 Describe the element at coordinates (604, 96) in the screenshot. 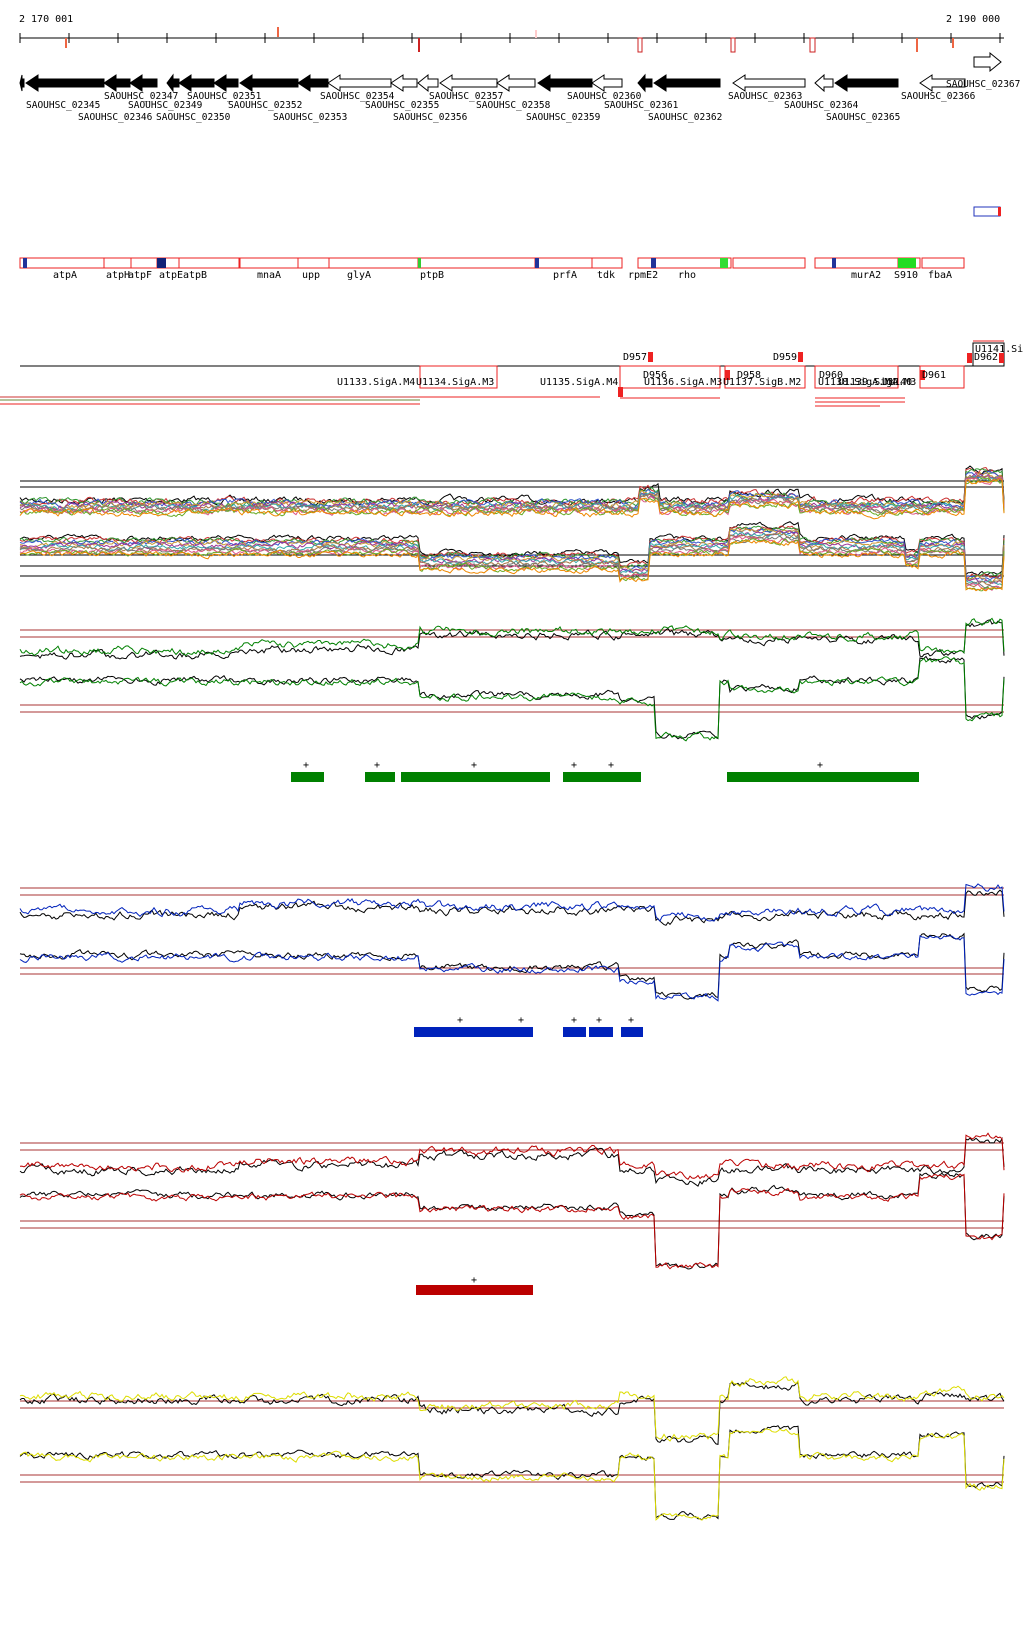

I see `gene-label: SAOUHSC_02360` at that location.